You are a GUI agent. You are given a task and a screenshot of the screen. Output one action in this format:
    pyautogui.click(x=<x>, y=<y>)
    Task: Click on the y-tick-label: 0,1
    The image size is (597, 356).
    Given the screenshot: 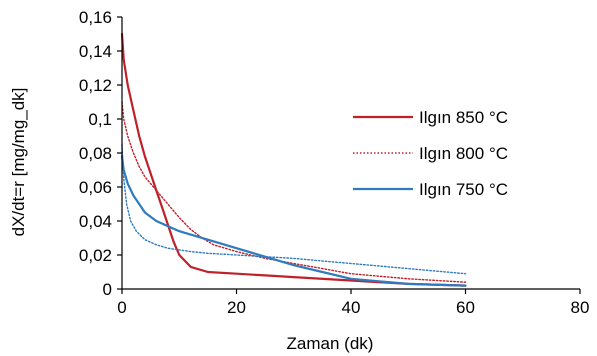 What is the action you would take?
    pyautogui.click(x=100, y=119)
    